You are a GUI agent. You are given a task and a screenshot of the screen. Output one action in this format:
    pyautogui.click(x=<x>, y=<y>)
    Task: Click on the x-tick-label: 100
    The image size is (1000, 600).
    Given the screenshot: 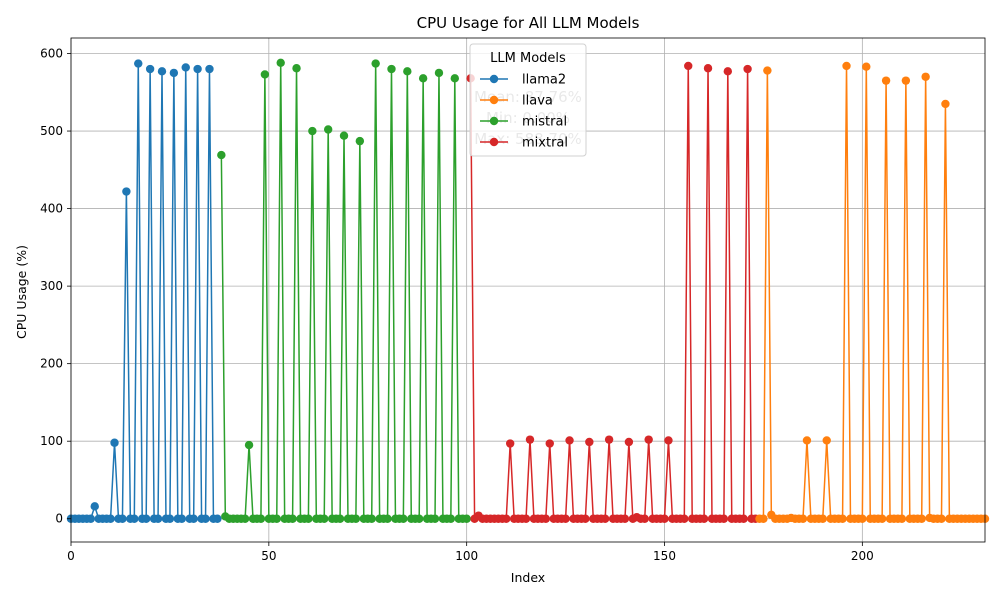 What is the action you would take?
    pyautogui.click(x=466, y=556)
    